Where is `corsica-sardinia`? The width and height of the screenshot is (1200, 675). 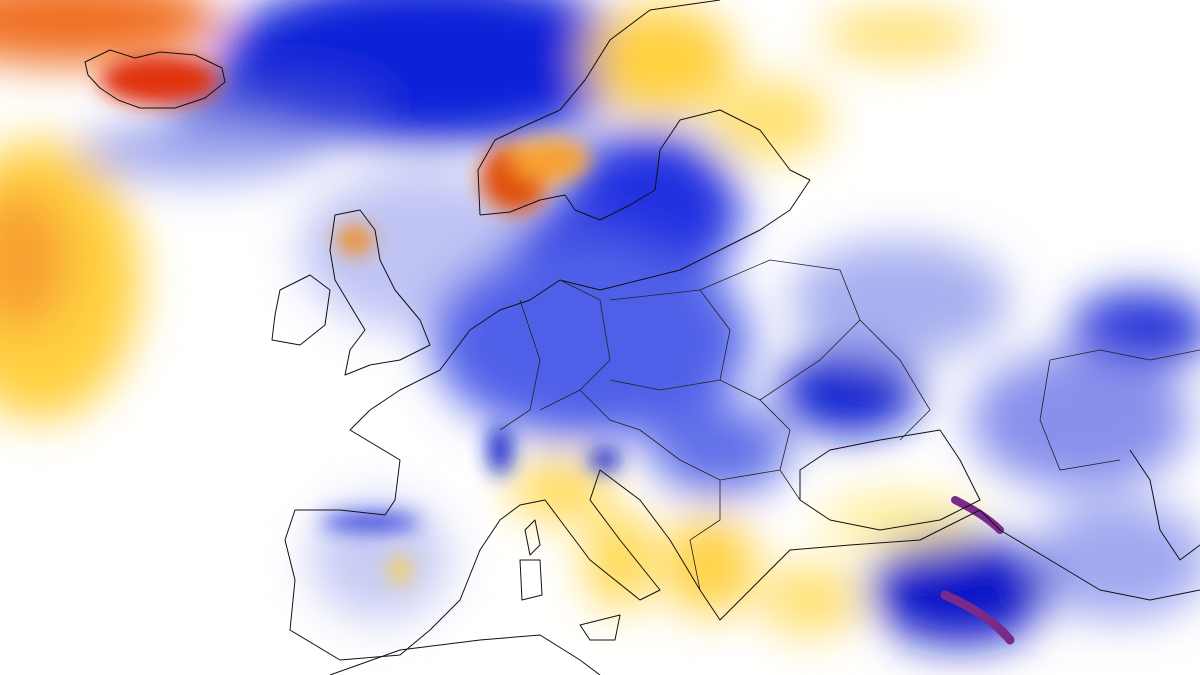
corsica-sardinia is located at coordinates (531, 560).